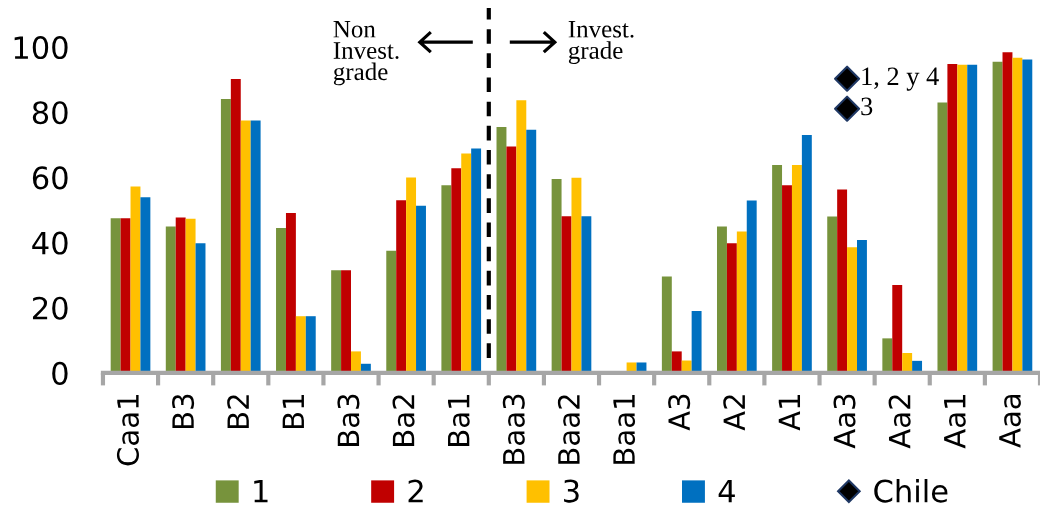  What do you see at coordinates (624, 429) in the screenshot?
I see `x-tick-label: Baa1` at bounding box center [624, 429].